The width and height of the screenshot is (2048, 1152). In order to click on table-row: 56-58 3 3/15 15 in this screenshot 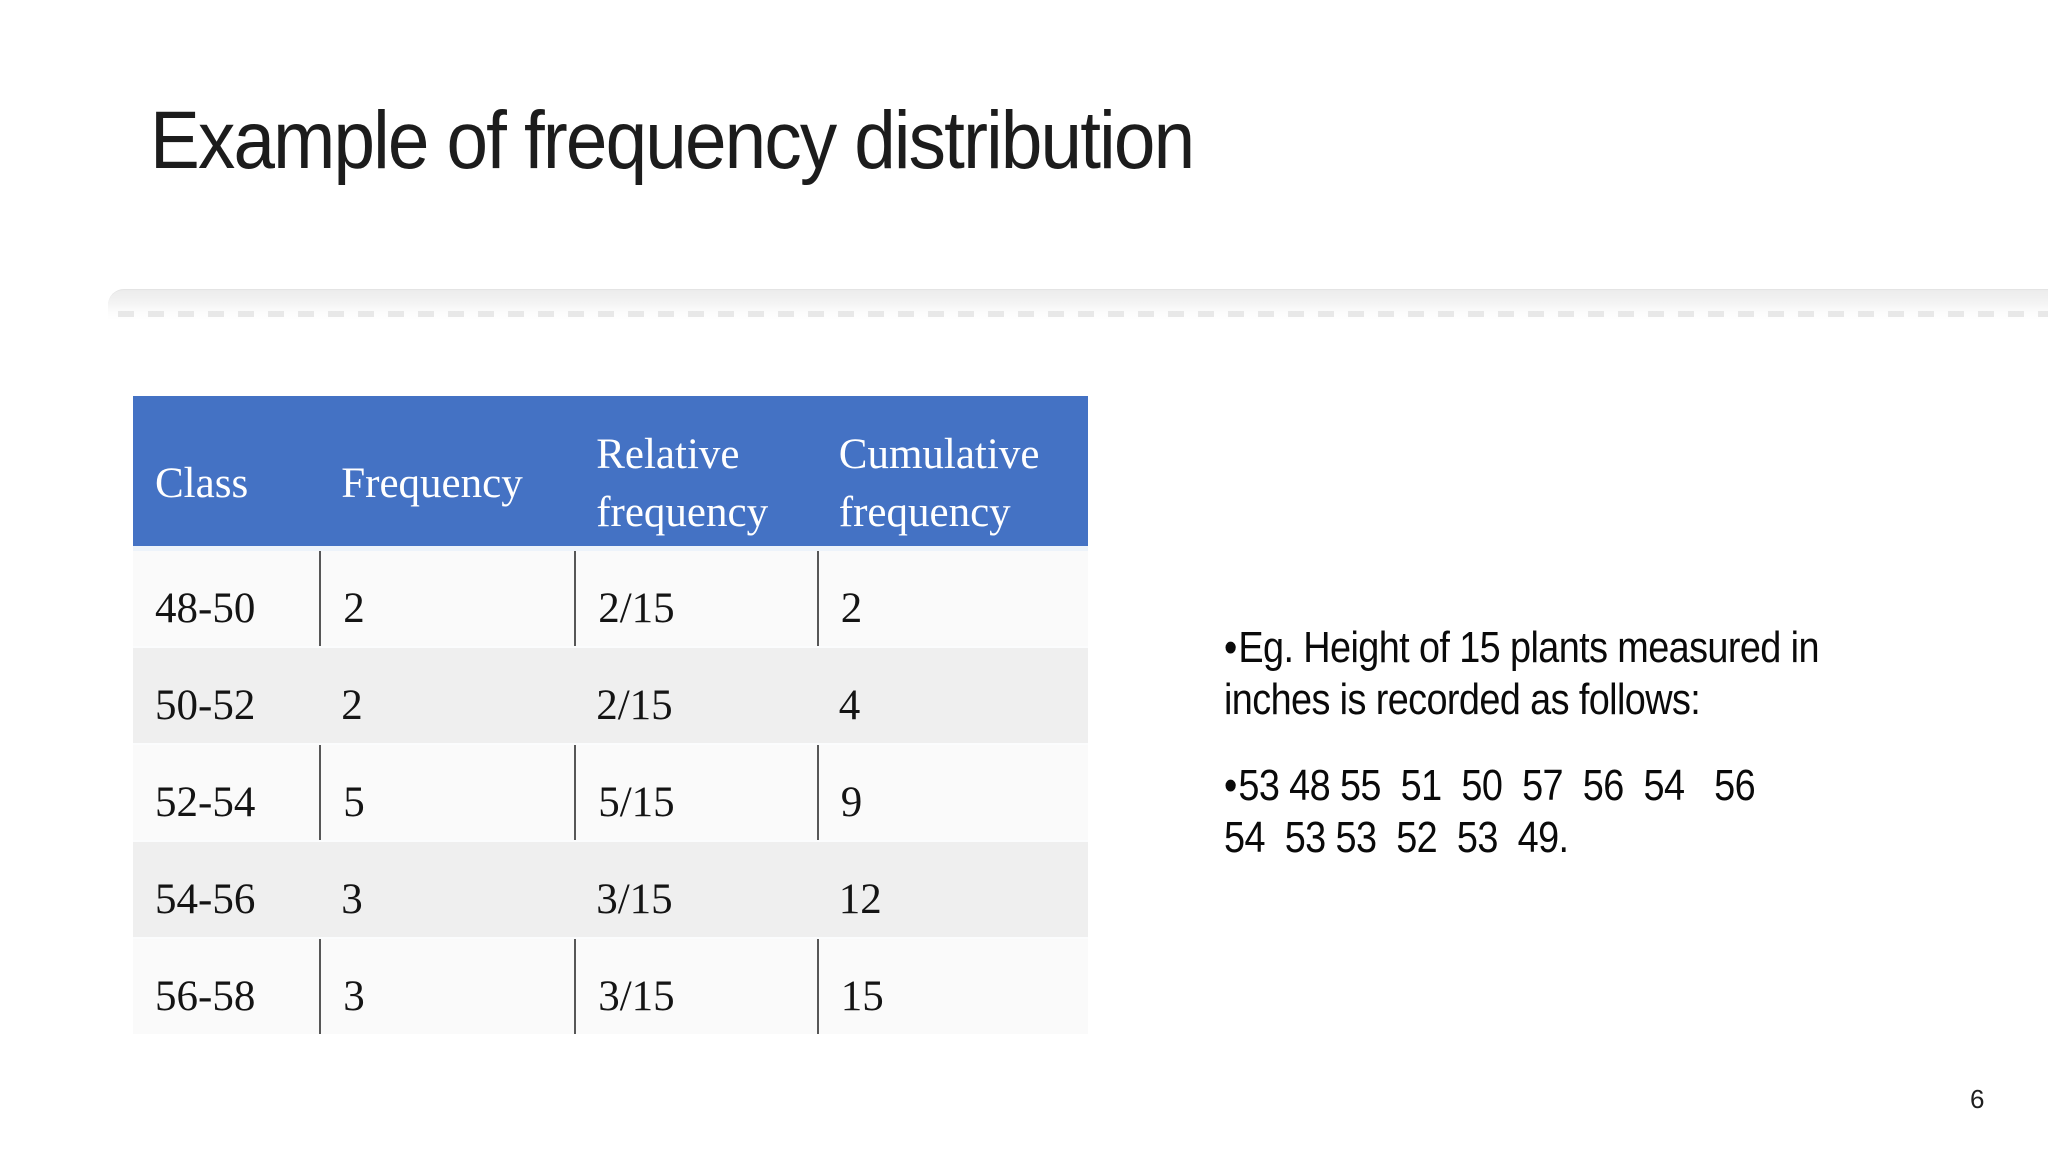, I will do `click(610, 985)`.